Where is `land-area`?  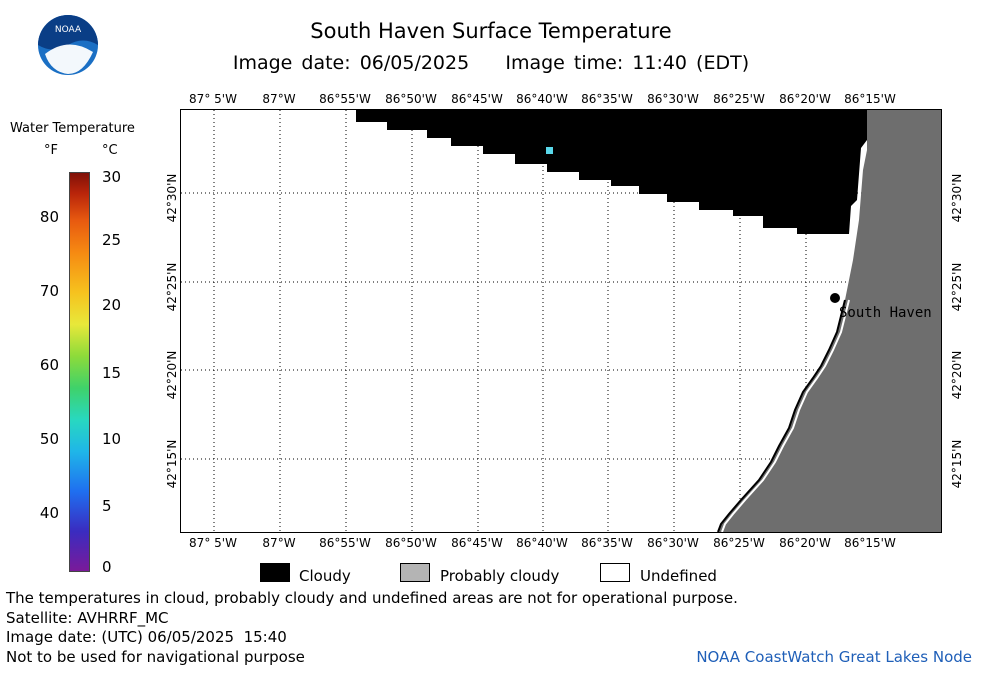 land-area is located at coordinates (830, 321).